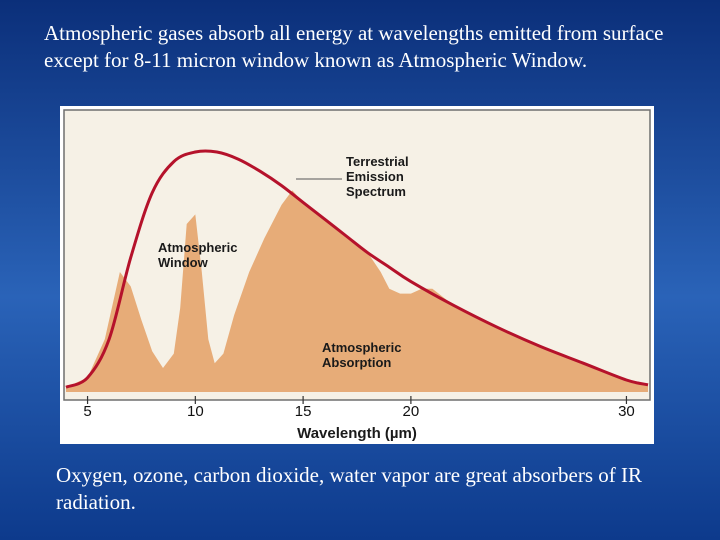  What do you see at coordinates (411, 411) in the screenshot?
I see `x-tick-label: 20` at bounding box center [411, 411].